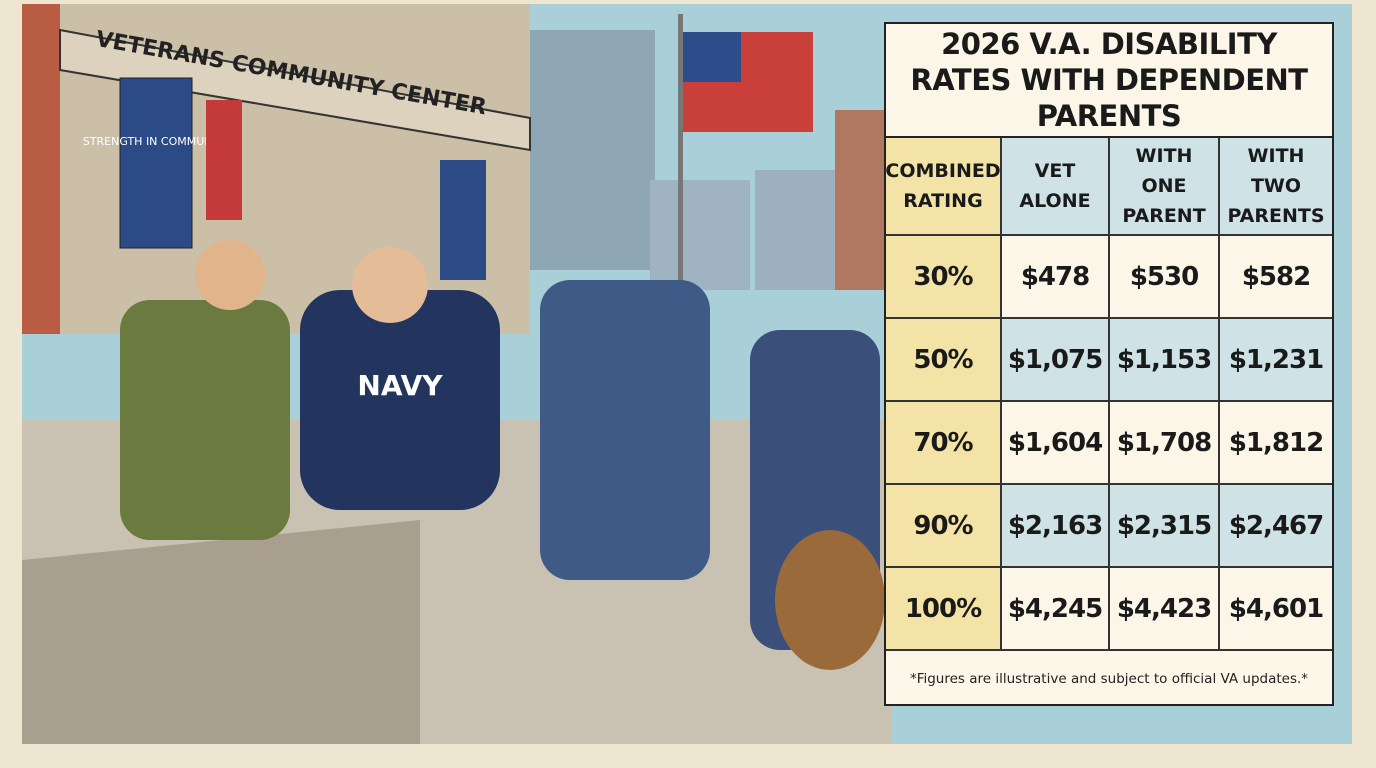  What do you see at coordinates (1056, 360) in the screenshot?
I see `rate-cell: $1,075` at bounding box center [1056, 360].